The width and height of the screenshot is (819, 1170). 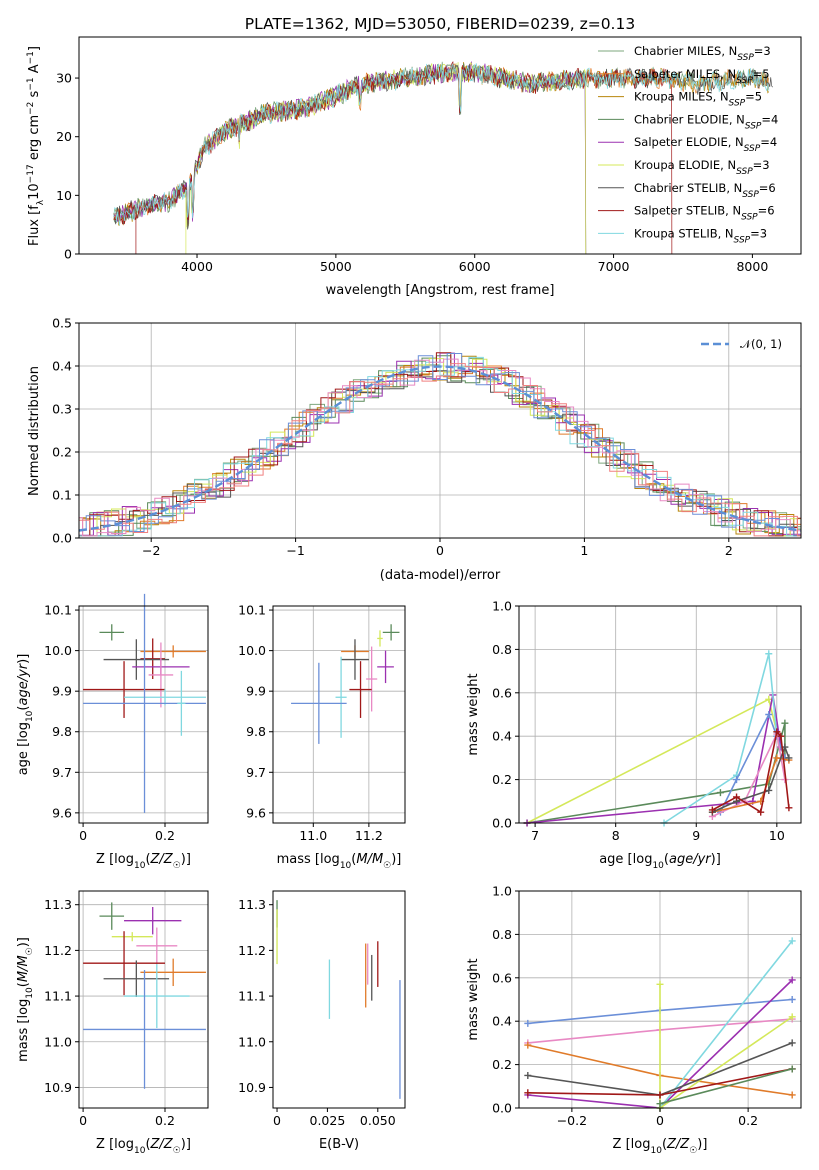 What do you see at coordinates (700, 235) in the screenshot?
I see `legend-entry: Kroupa STELIB, NSSP=3` at bounding box center [700, 235].